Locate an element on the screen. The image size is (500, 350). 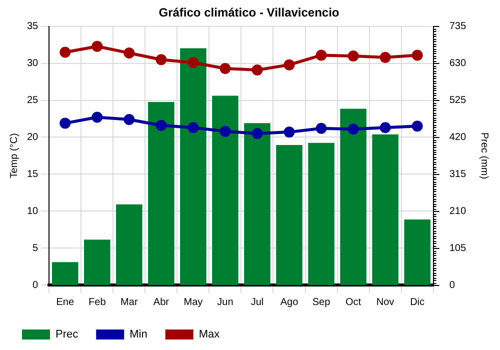
chart-title: Gráfico climático - Villavicencio is located at coordinates (249, 13).